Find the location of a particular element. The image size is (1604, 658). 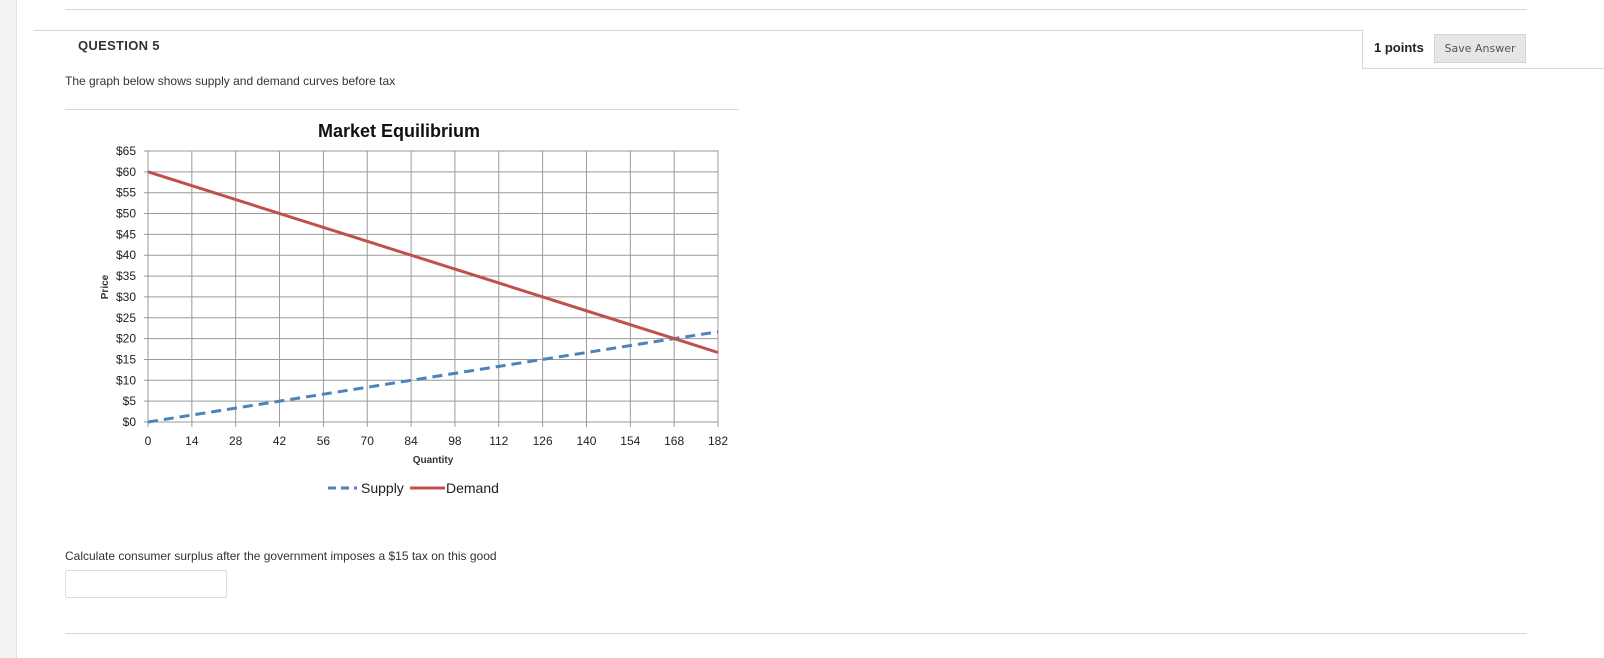

x-tick-label: 56 is located at coordinates (324, 441).